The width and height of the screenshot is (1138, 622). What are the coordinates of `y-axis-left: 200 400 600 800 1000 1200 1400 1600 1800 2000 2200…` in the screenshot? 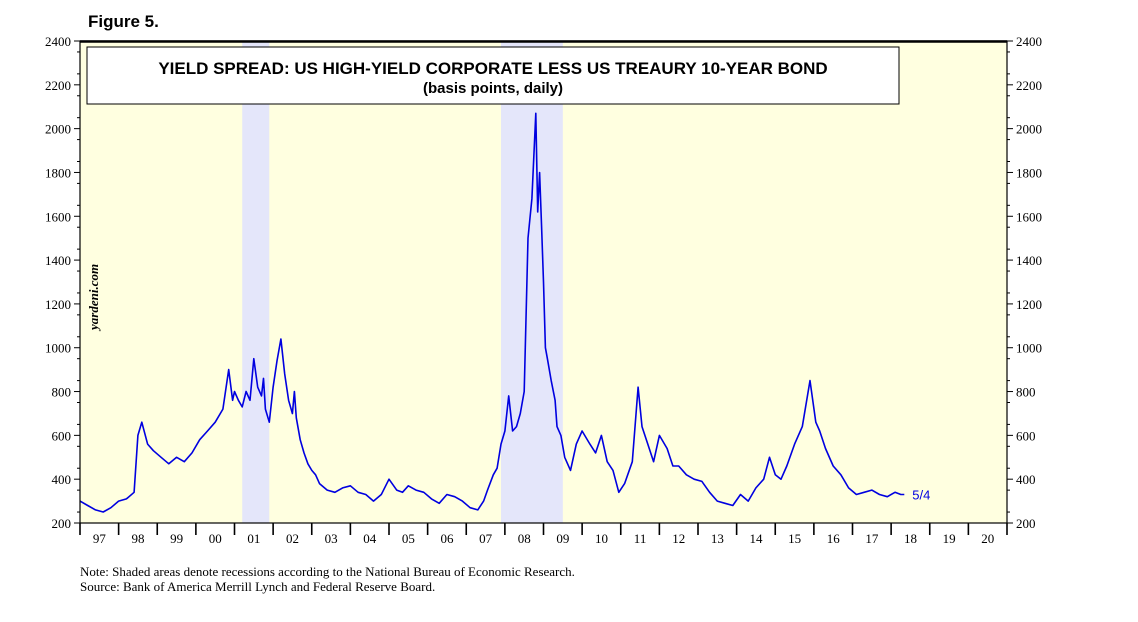 It's located at (62, 282).